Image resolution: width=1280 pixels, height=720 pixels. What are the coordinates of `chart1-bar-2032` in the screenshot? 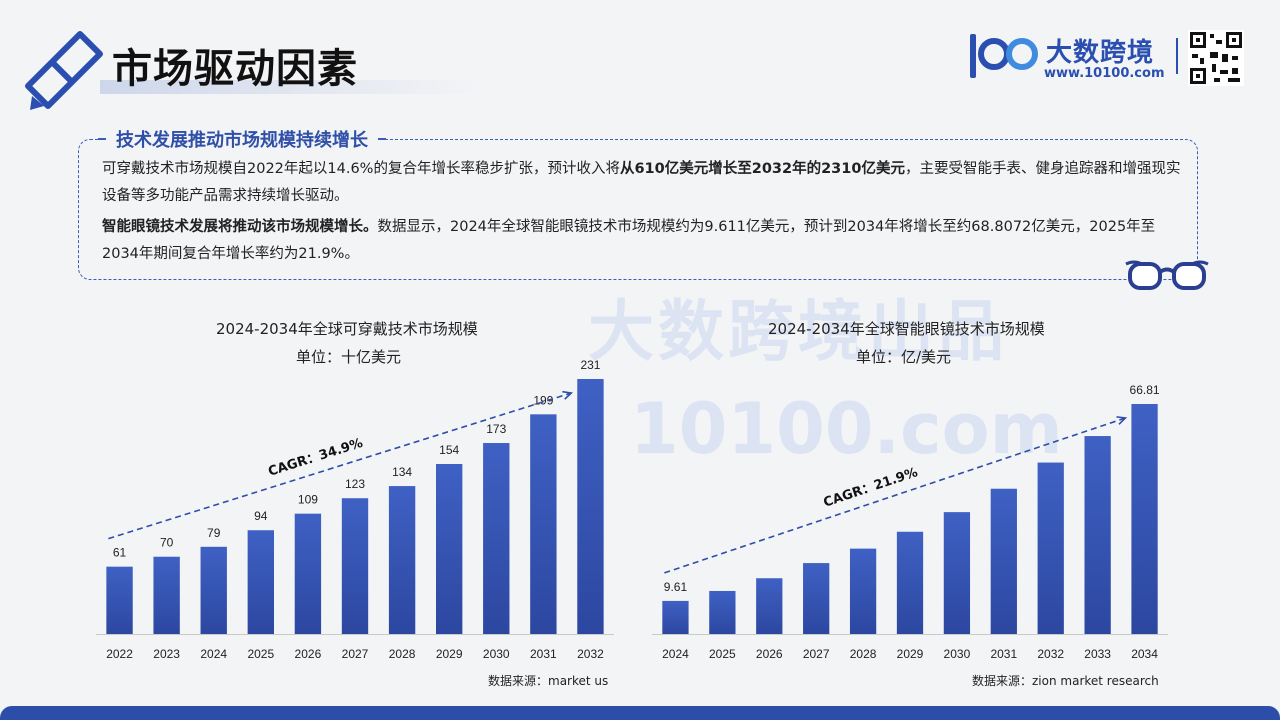 It's located at (590, 506).